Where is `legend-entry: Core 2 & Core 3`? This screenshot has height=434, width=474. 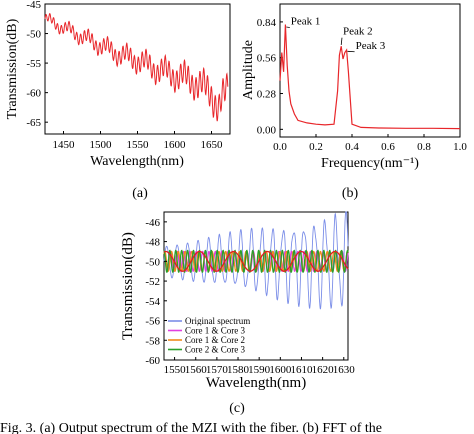
legend-entry: Core 2 & Core 3 is located at coordinates (215, 350).